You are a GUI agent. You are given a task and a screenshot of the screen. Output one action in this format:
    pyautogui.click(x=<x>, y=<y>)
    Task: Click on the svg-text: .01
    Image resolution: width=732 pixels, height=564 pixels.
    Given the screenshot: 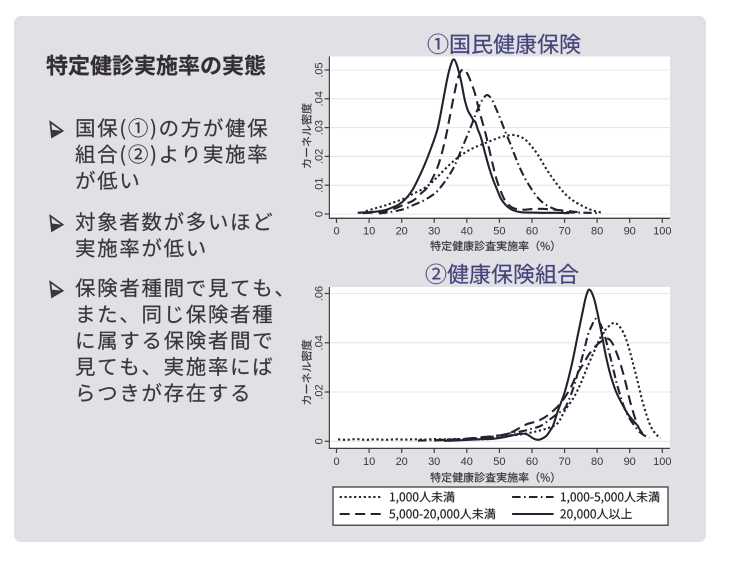 What is the action you would take?
    pyautogui.click(x=320, y=185)
    